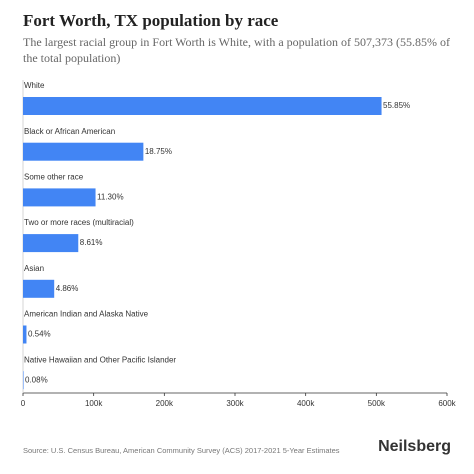 The height and width of the screenshot is (474, 474). Describe the element at coordinates (306, 403) in the screenshot. I see `x-tick-label: 400k` at that location.